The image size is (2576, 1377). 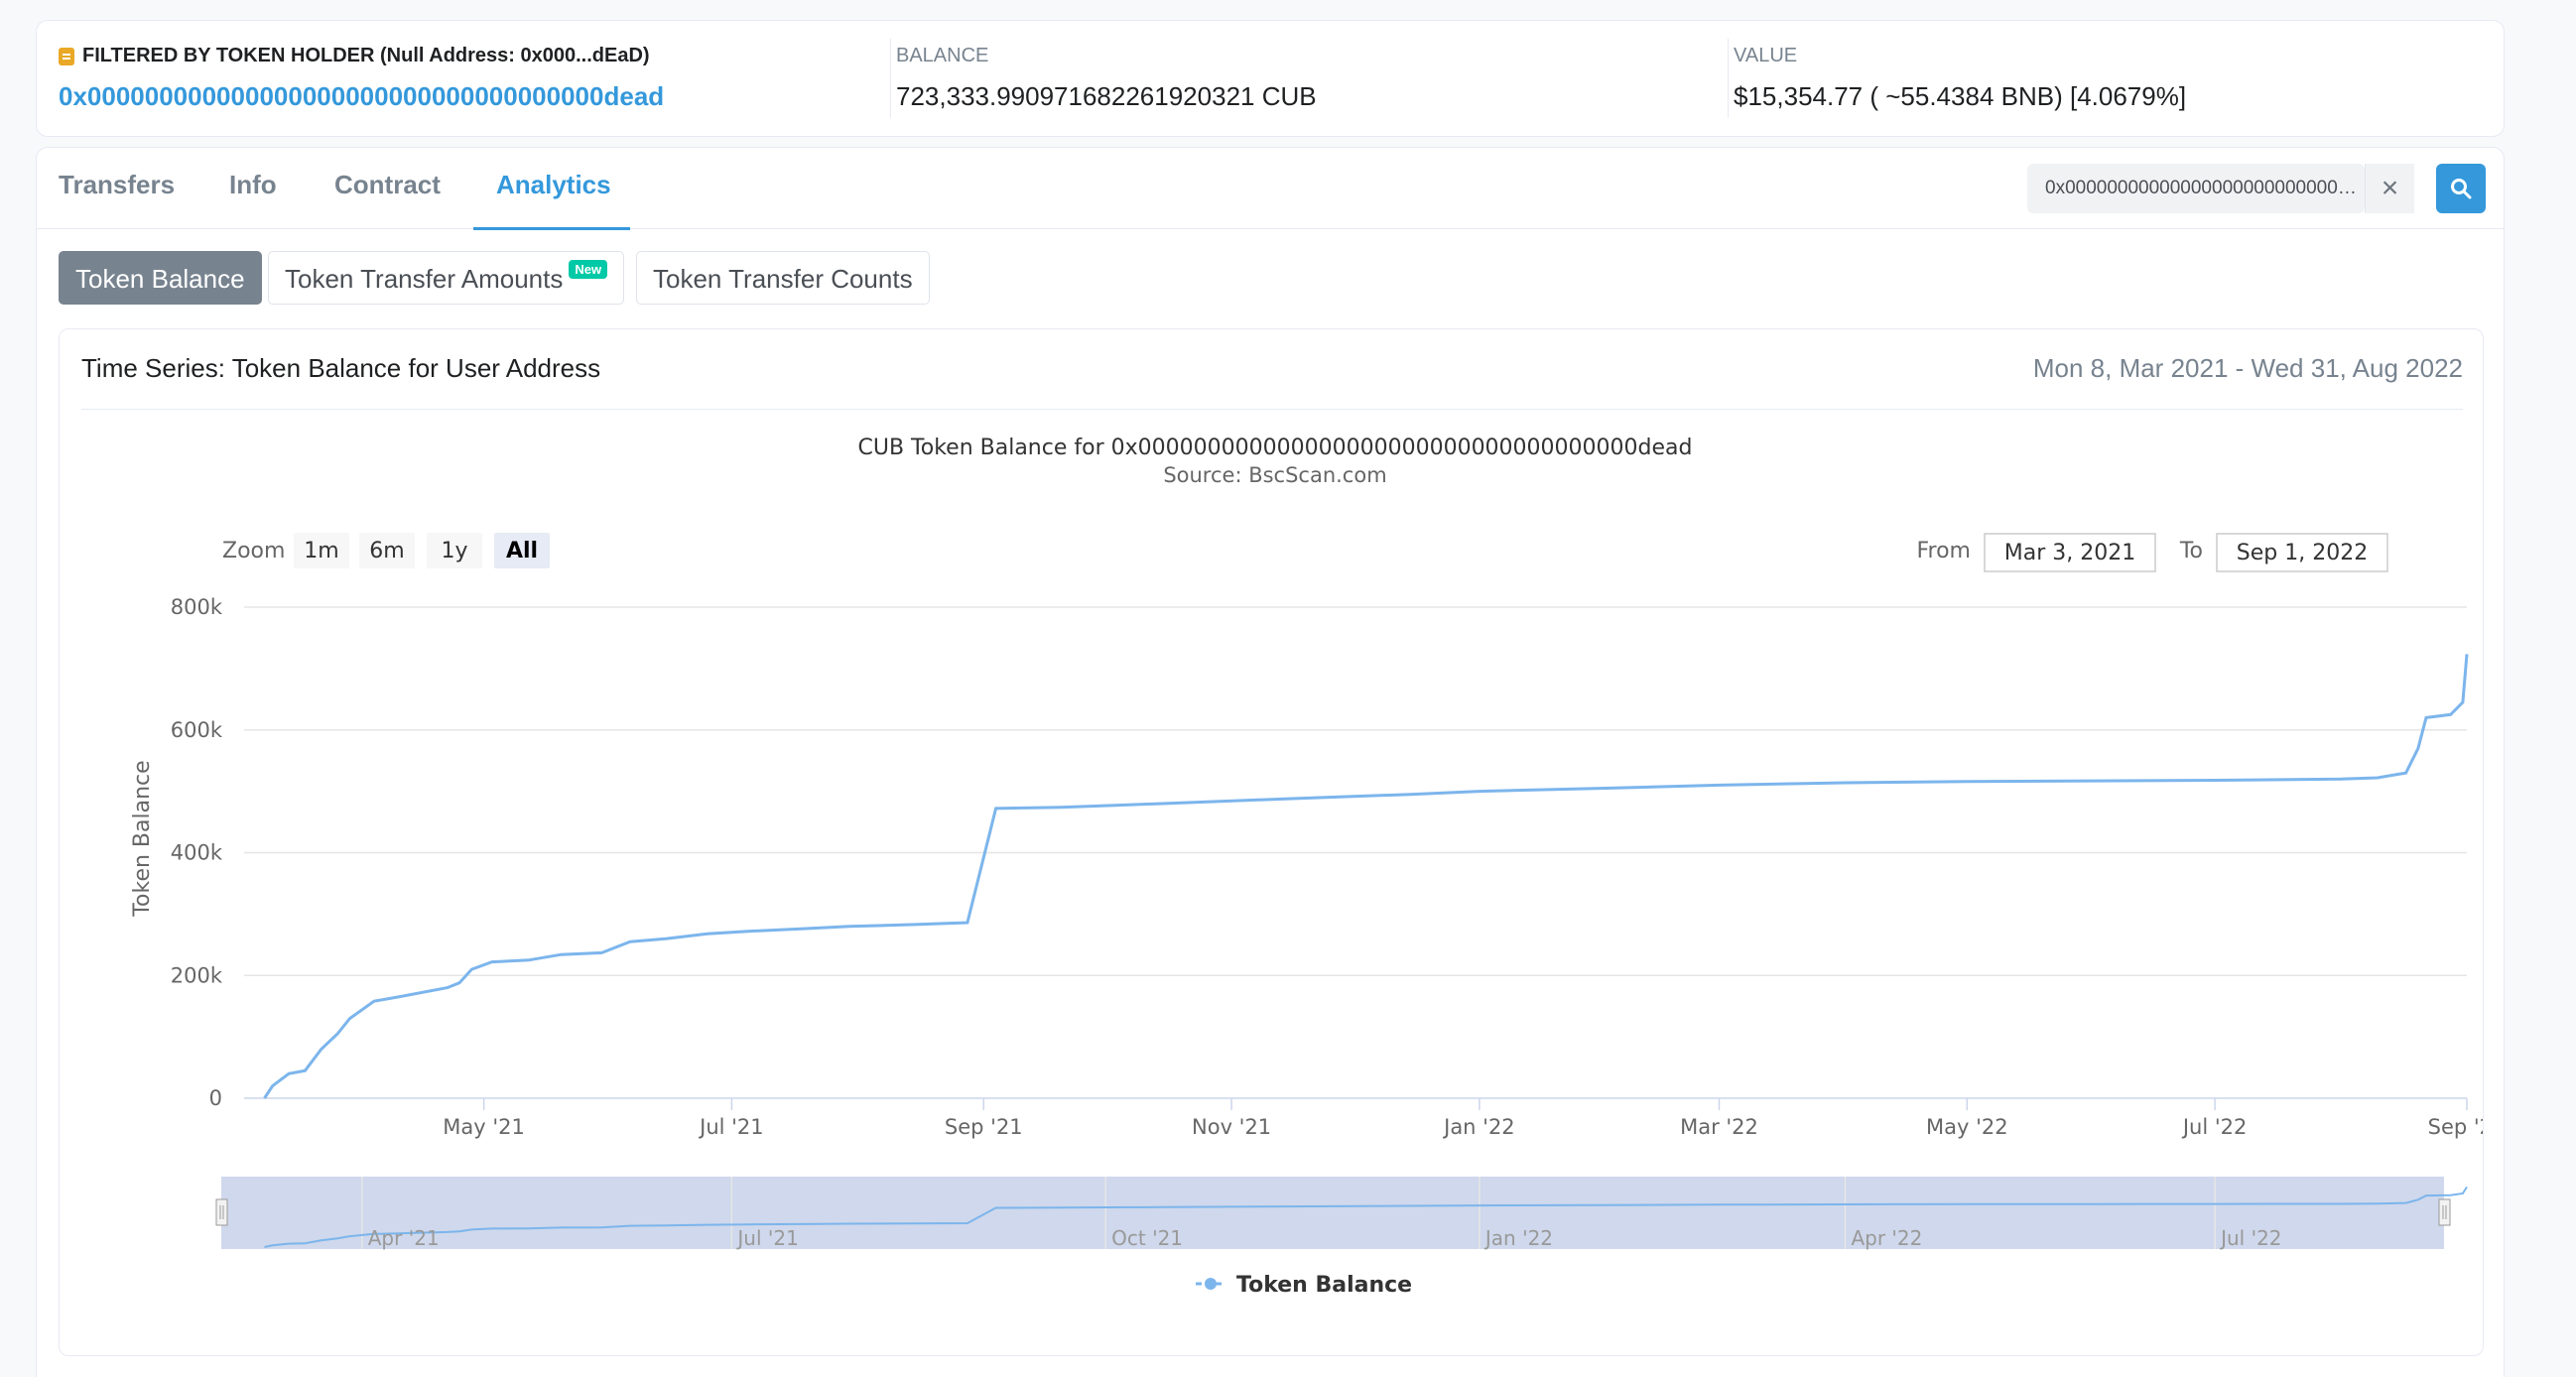 I want to click on zoom-button-label: 1y, so click(x=454, y=551).